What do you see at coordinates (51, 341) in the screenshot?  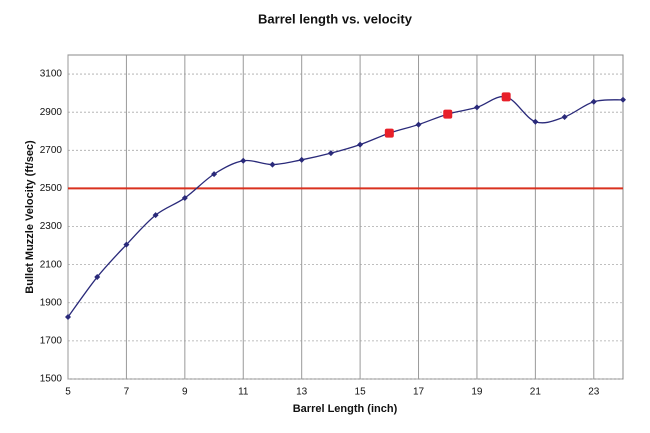 I see `y-tick-label: 1700` at bounding box center [51, 341].